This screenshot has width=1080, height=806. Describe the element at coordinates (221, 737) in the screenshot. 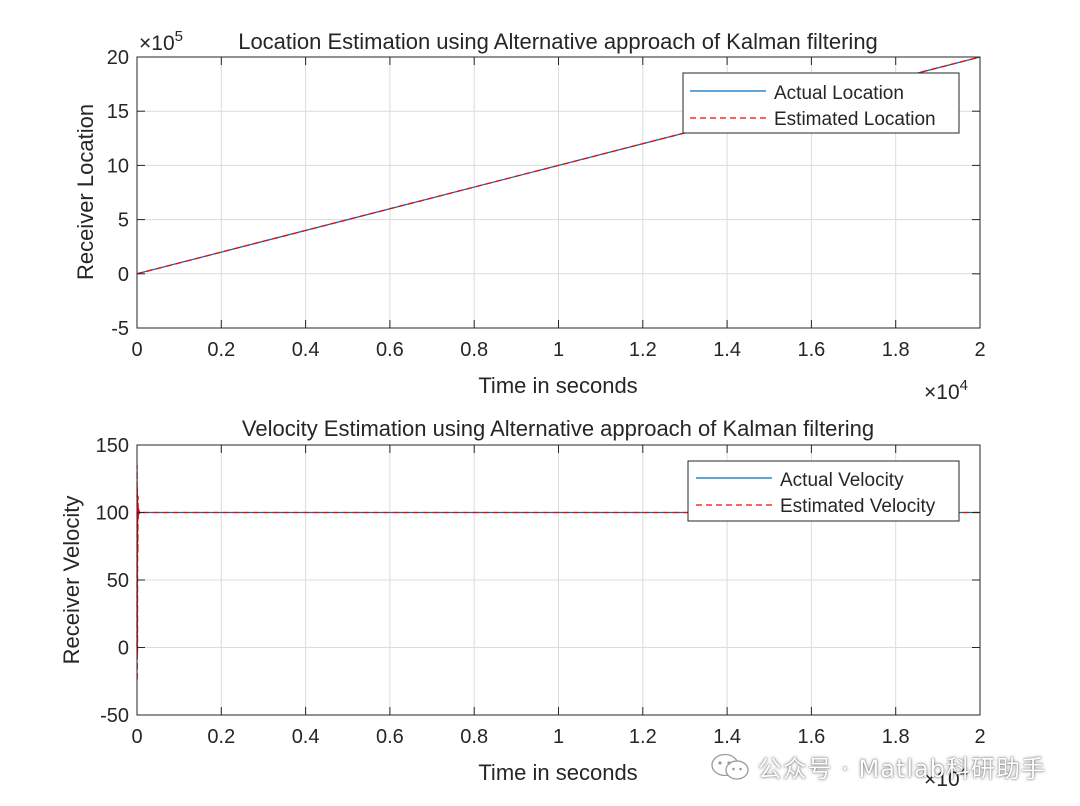

I see `velocity-x-tick-label: 0.2` at that location.